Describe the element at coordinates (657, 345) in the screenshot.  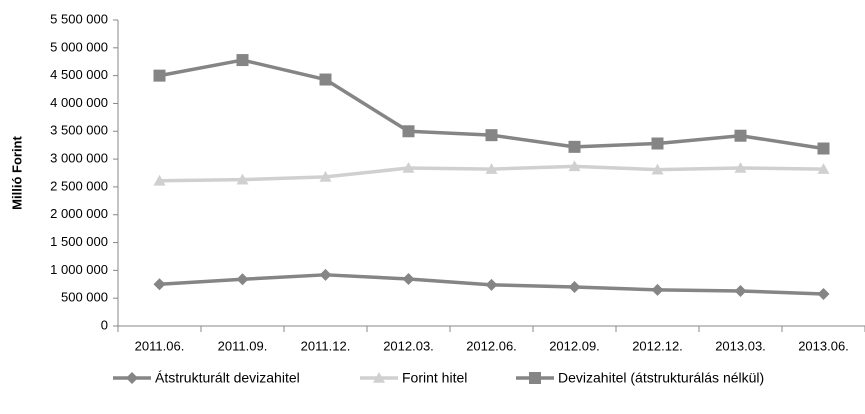
I see `x-tick-label: 2012.12.` at that location.